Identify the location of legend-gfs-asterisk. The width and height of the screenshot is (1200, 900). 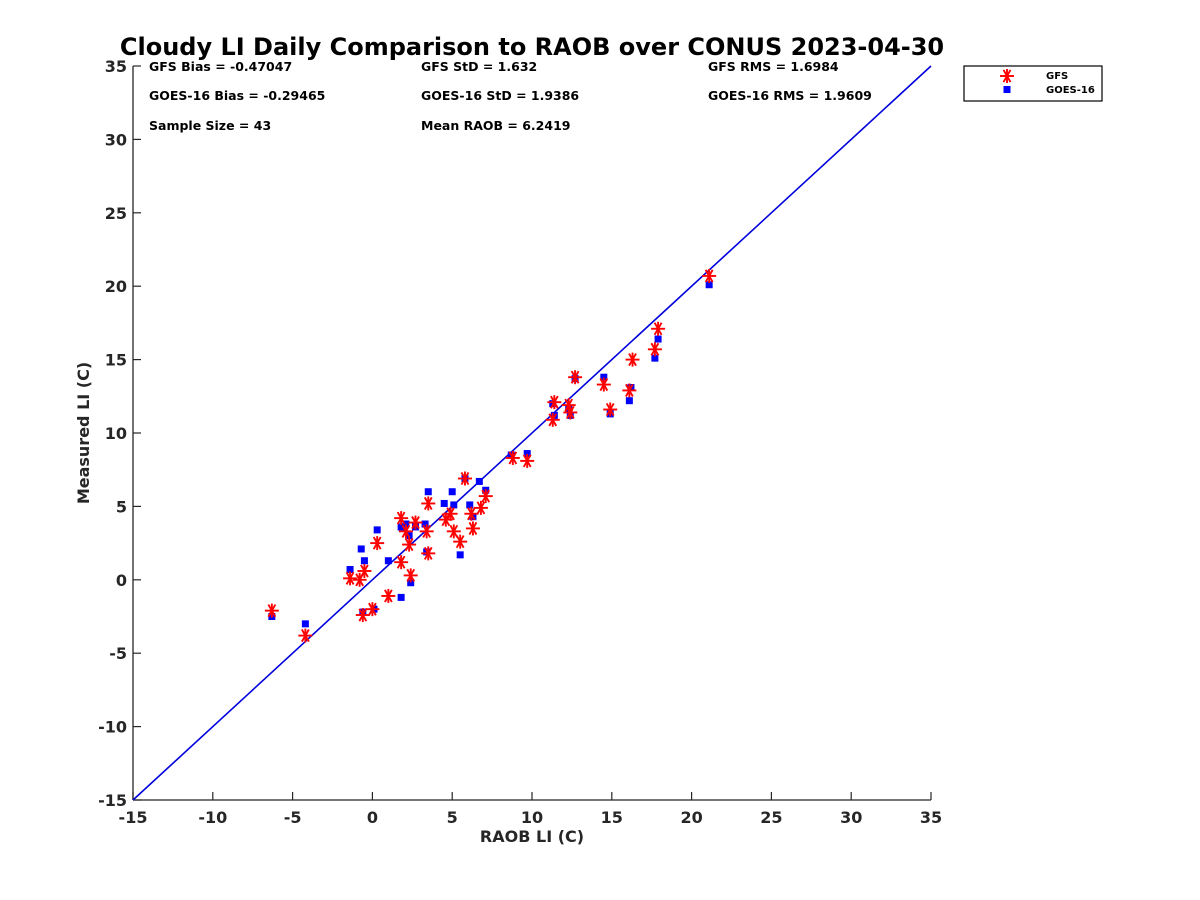
(1007, 76).